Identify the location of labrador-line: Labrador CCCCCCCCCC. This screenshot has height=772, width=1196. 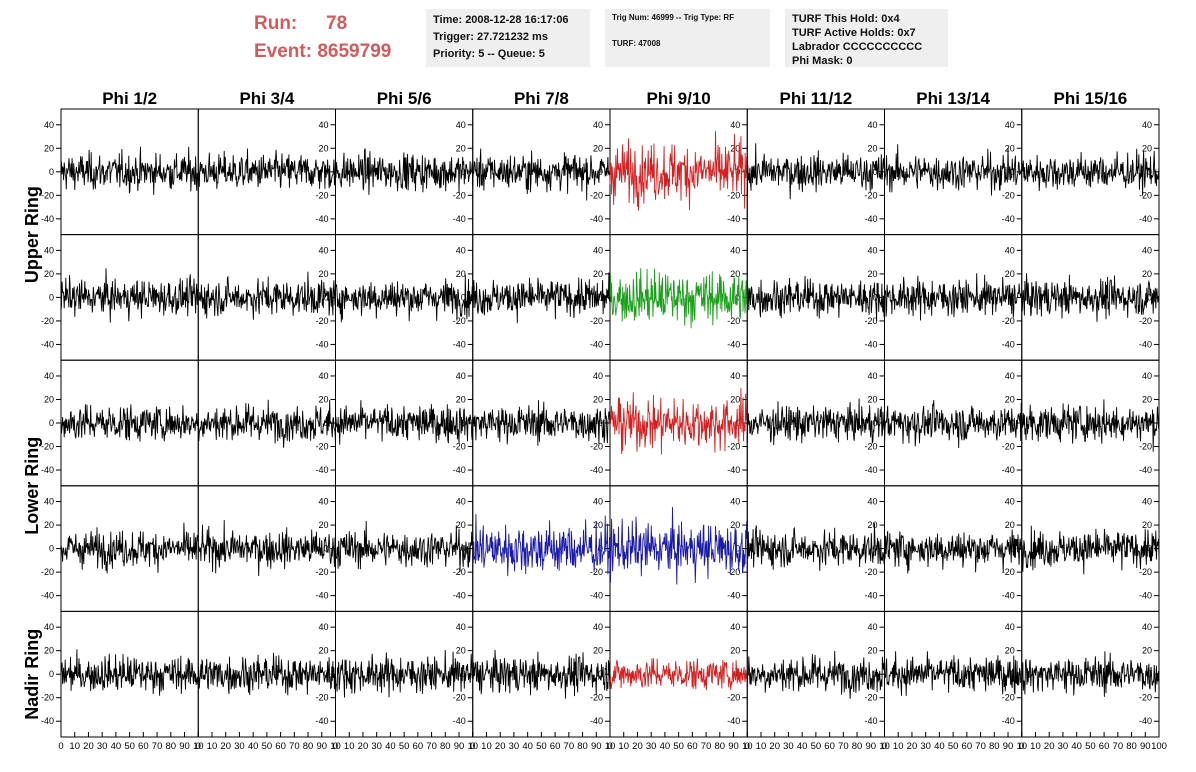
(857, 47).